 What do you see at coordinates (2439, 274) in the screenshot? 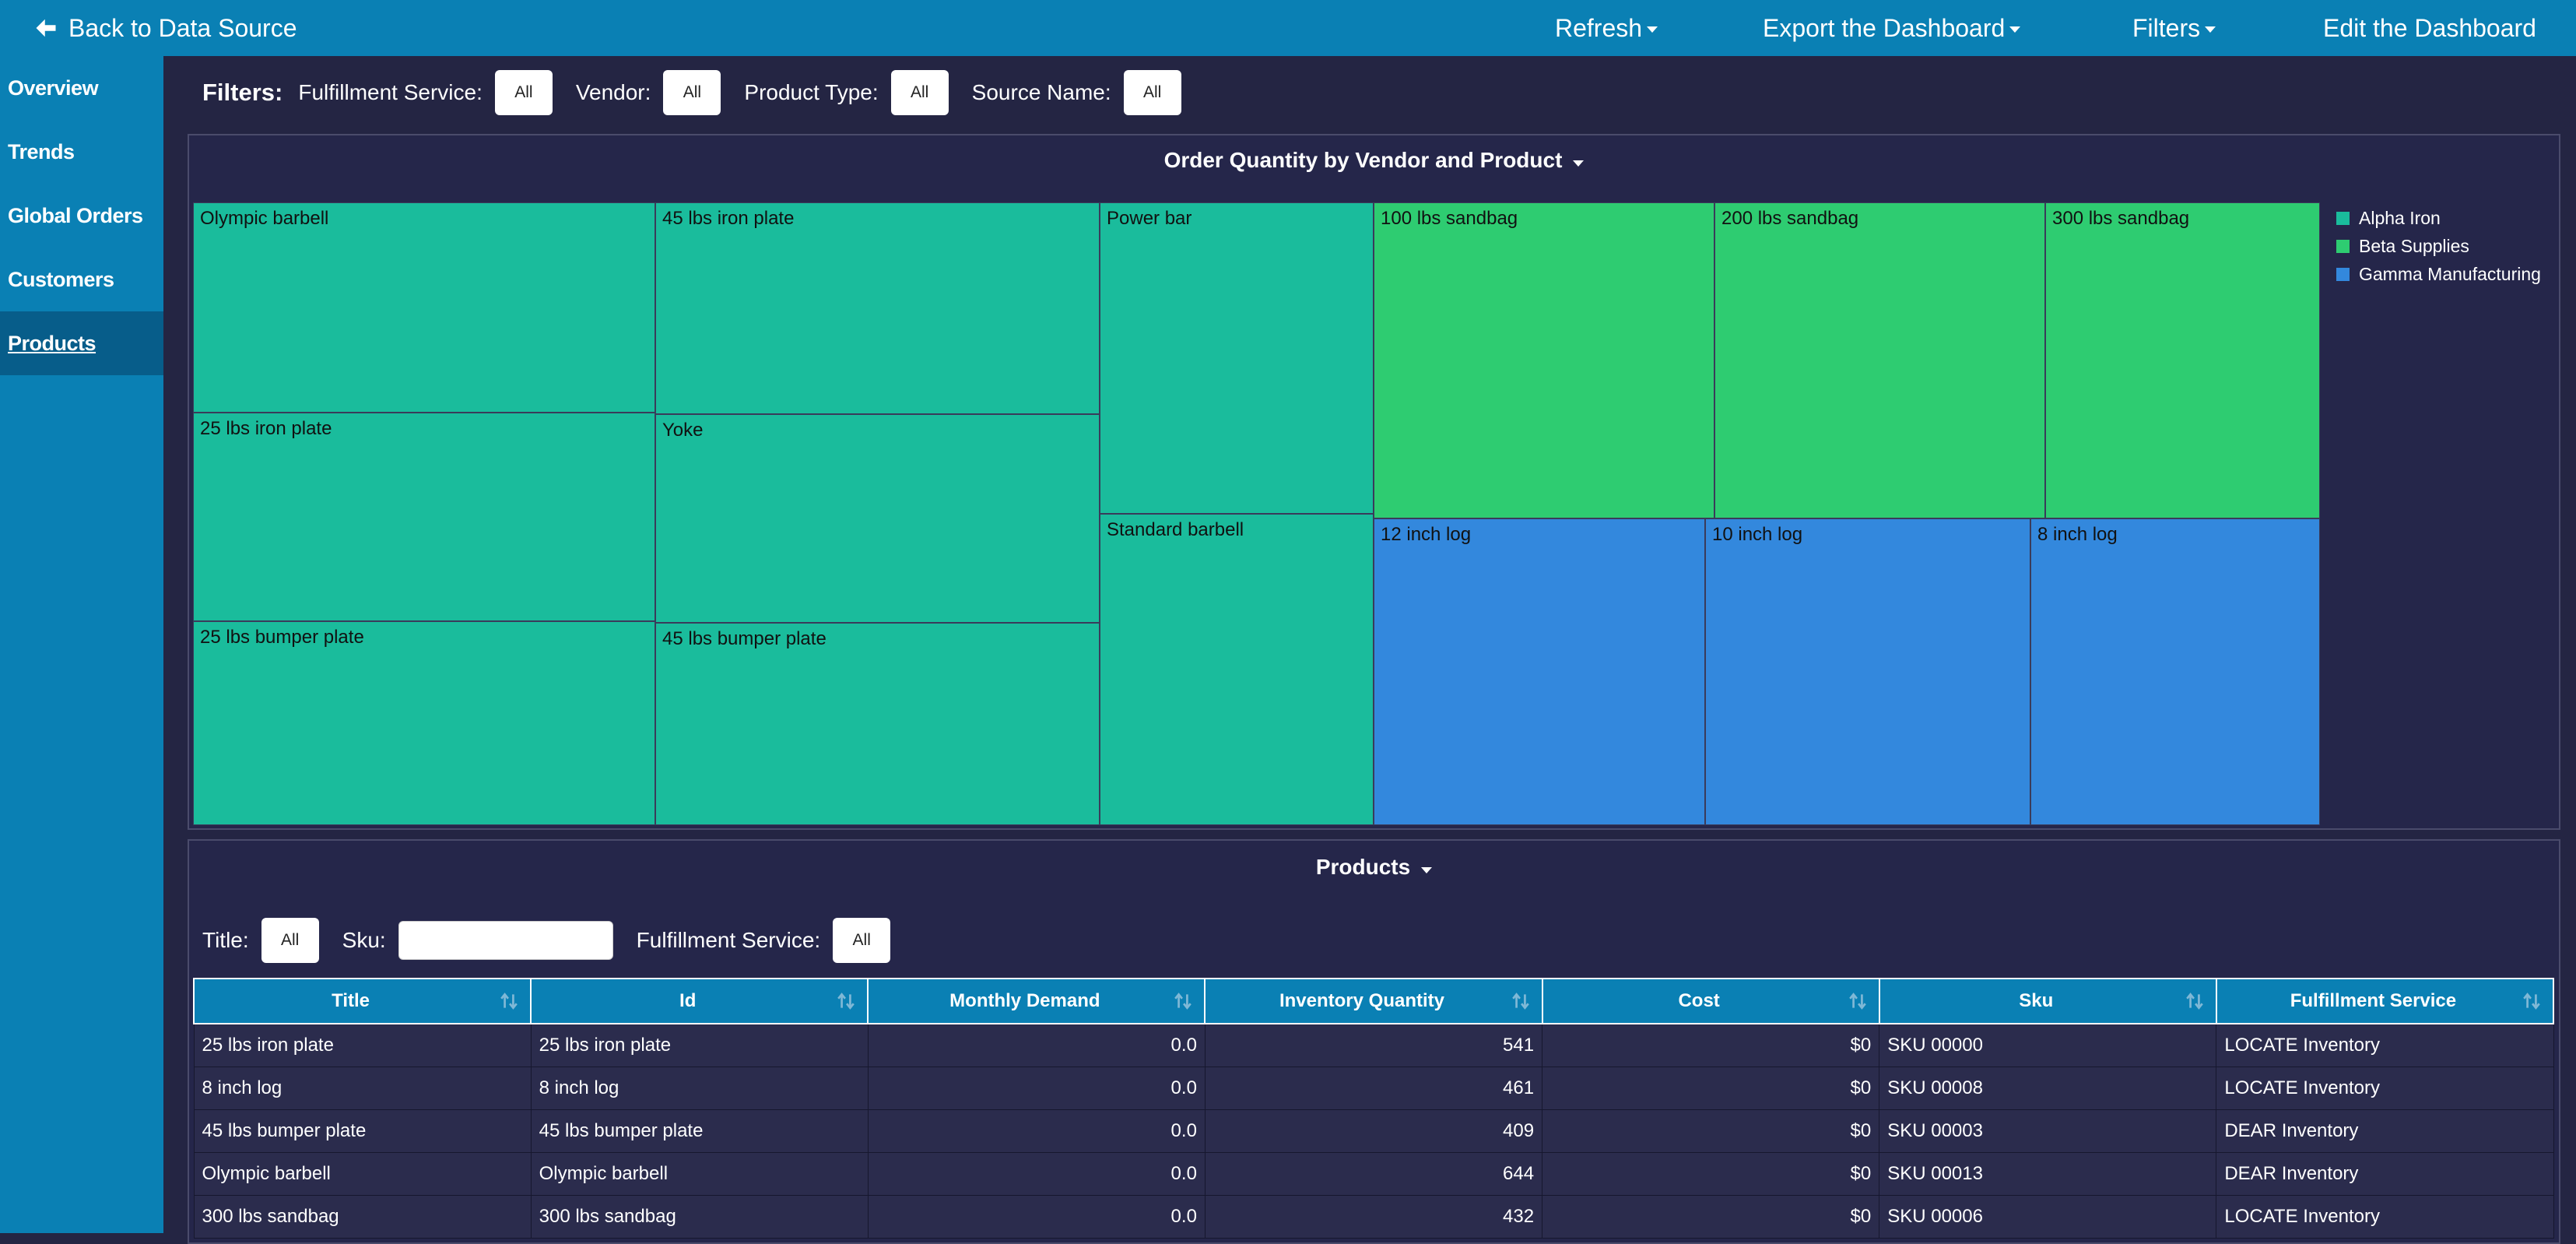
I see `legend-item: Gamma Manufacturing` at bounding box center [2439, 274].